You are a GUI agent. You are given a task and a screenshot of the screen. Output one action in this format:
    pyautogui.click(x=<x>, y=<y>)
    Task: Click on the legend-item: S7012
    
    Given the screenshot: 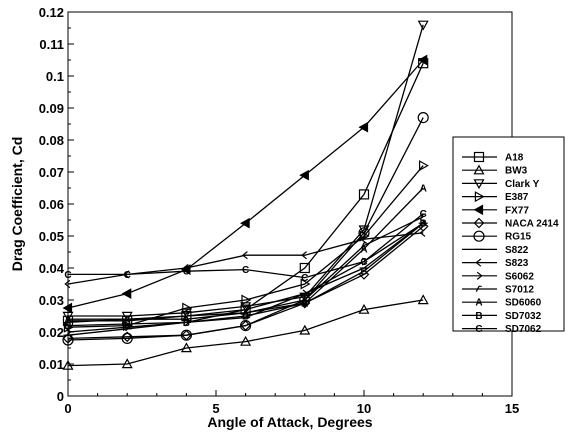 What is the action you would take?
    pyautogui.click(x=498, y=290)
    